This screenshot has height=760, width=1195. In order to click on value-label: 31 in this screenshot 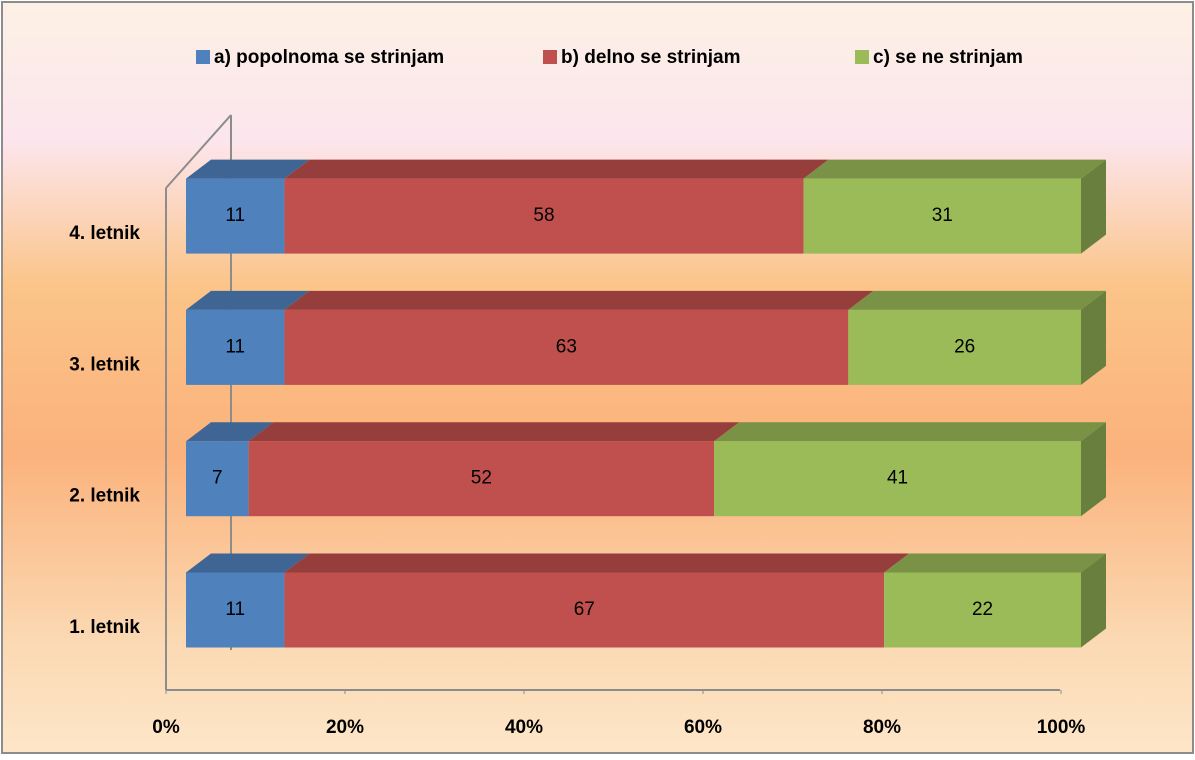, I will do `click(942, 215)`.